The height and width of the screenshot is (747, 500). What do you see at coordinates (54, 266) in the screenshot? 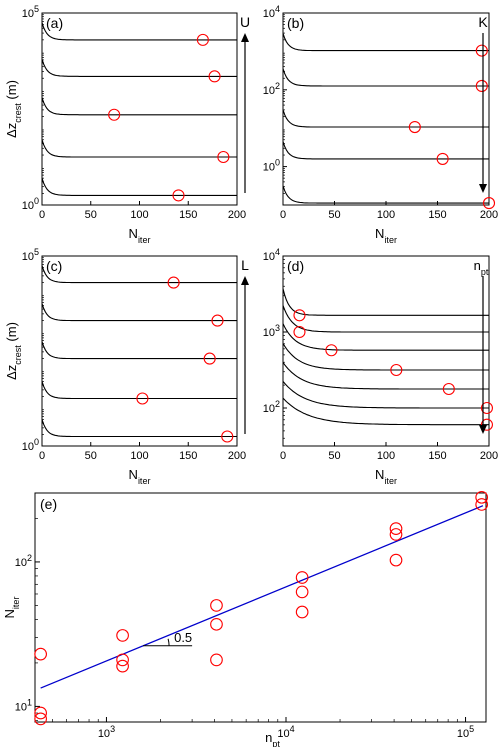
I see `panel-label: (c)` at bounding box center [54, 266].